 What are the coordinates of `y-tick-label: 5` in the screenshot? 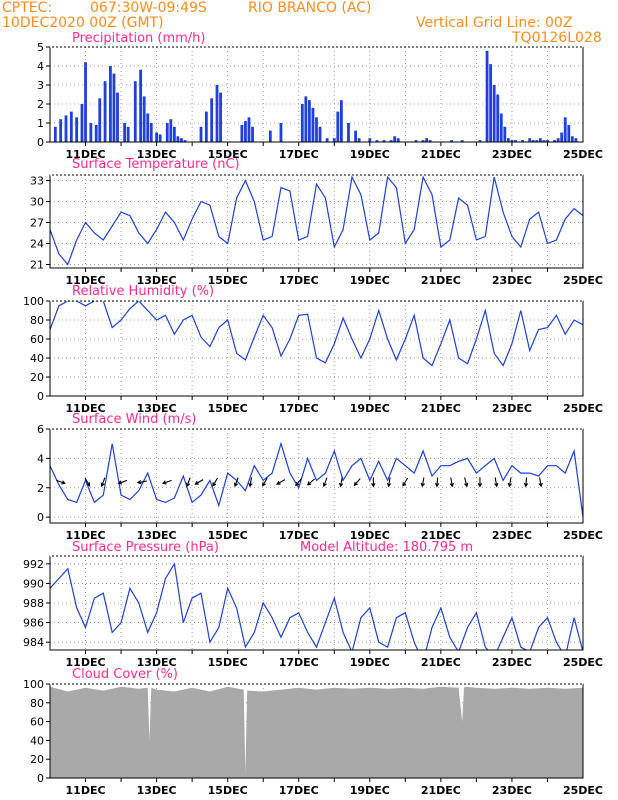 It's located at (40, 47).